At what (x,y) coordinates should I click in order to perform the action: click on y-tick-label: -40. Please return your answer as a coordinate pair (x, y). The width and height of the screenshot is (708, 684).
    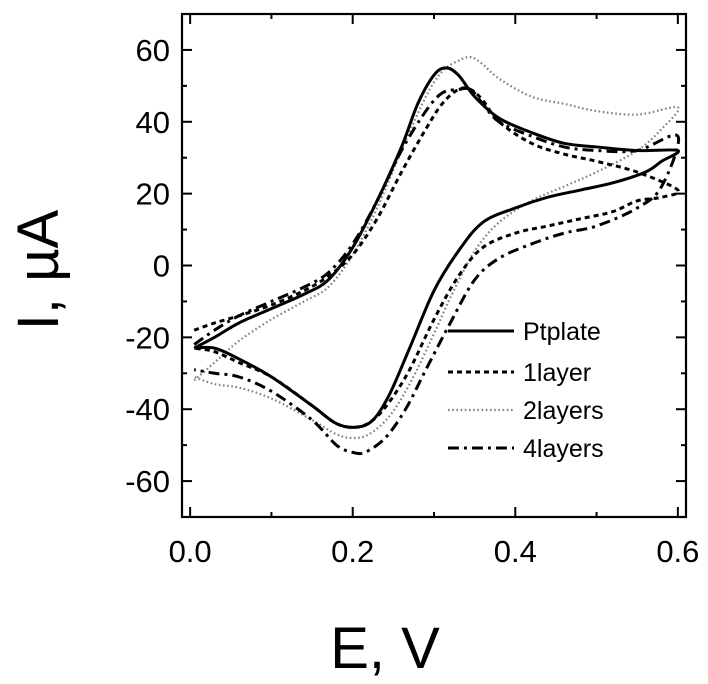
    Looking at the image, I should click on (147, 409).